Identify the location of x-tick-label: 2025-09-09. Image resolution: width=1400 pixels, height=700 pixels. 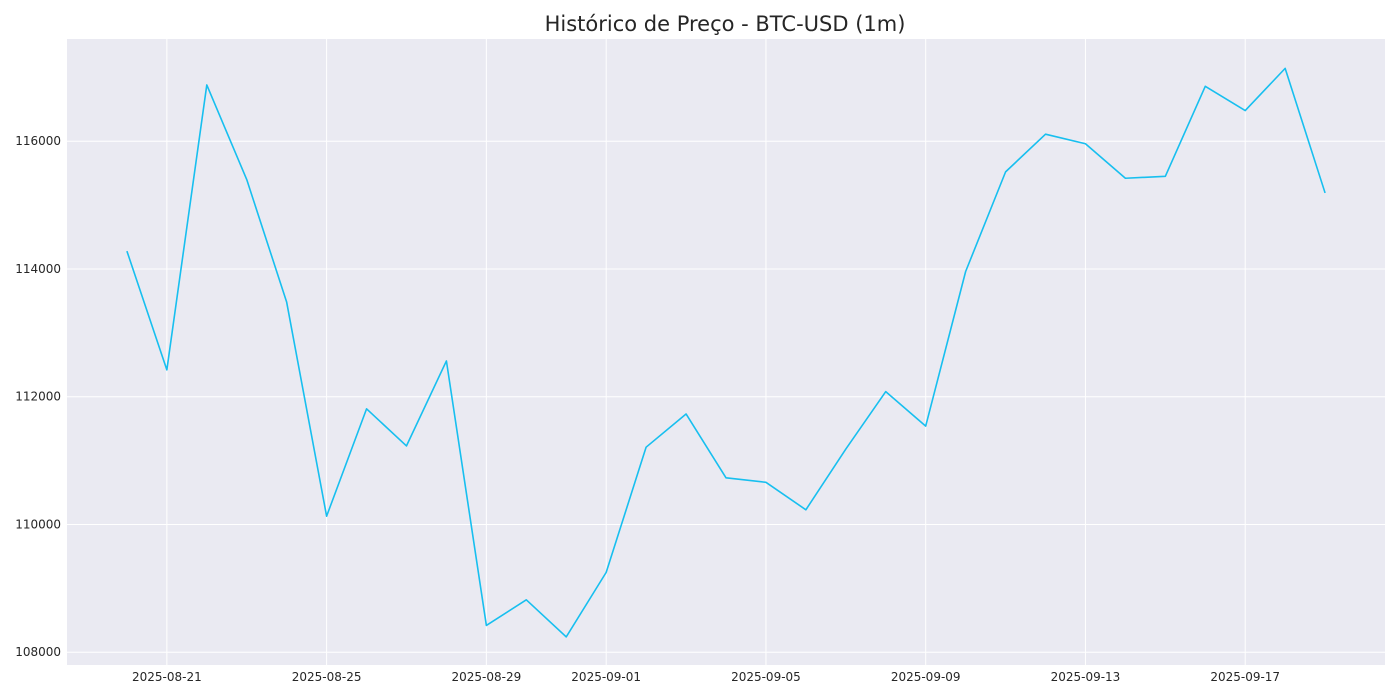
(926, 677).